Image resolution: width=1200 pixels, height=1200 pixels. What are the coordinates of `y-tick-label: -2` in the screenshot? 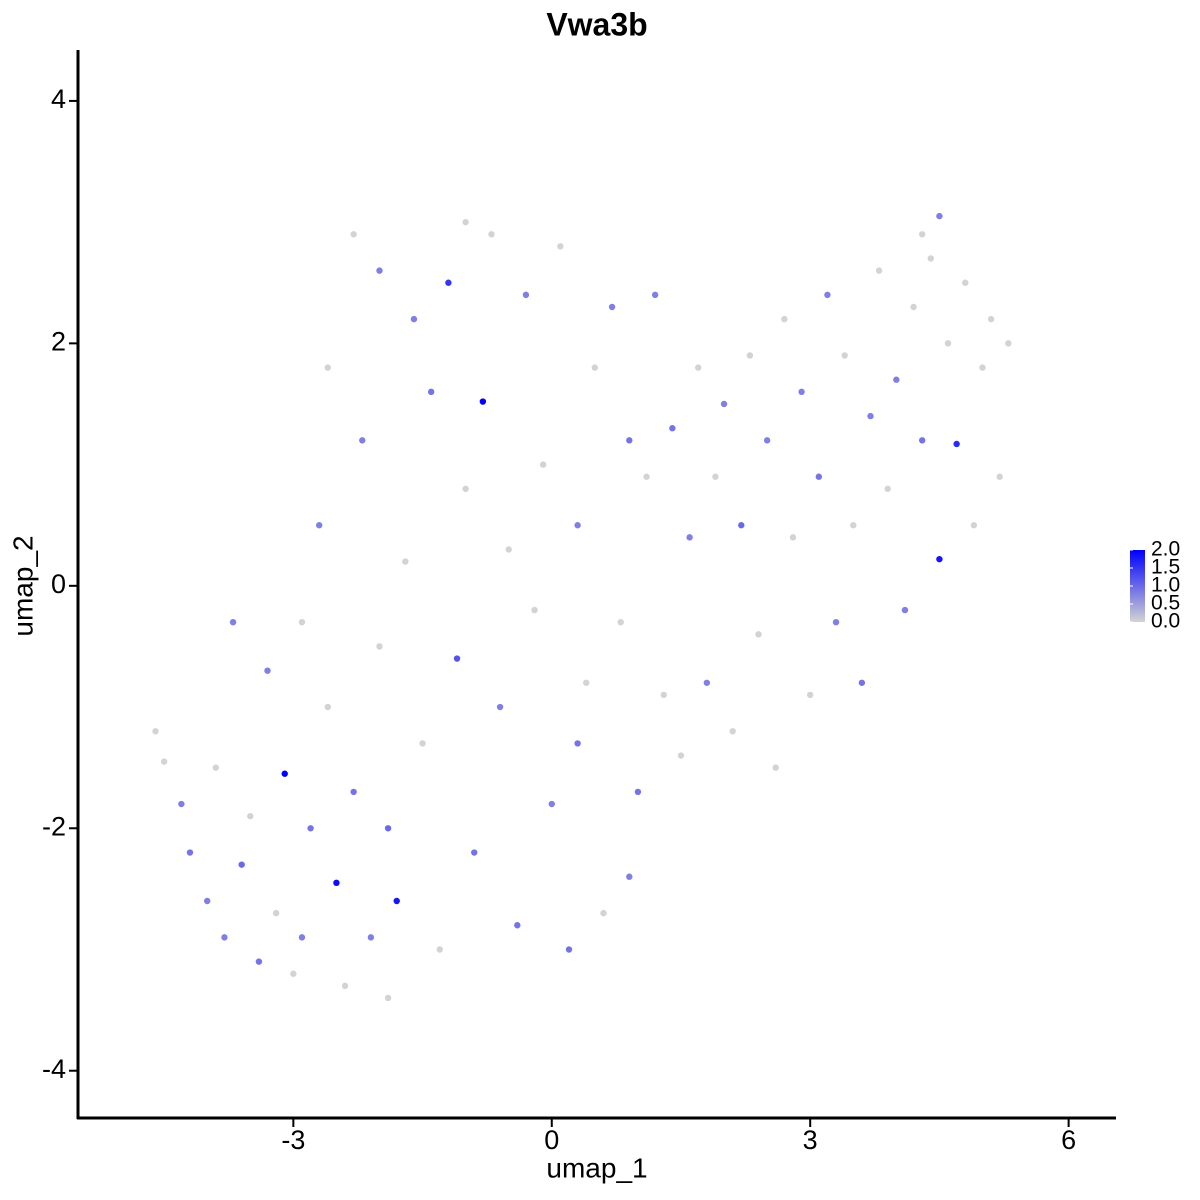 It's located at (54, 826).